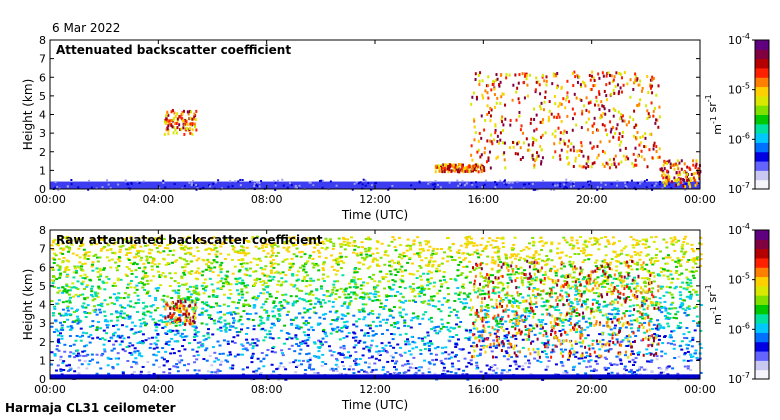 Image resolution: width=780 pixels, height=420 pixels. I want to click on footer-label: Harmaja CL31 ceilometer, so click(90, 408).